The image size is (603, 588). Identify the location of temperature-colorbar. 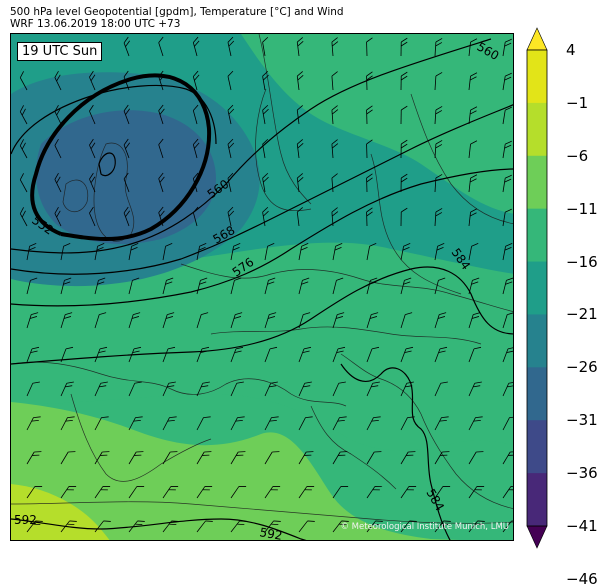
(538, 288).